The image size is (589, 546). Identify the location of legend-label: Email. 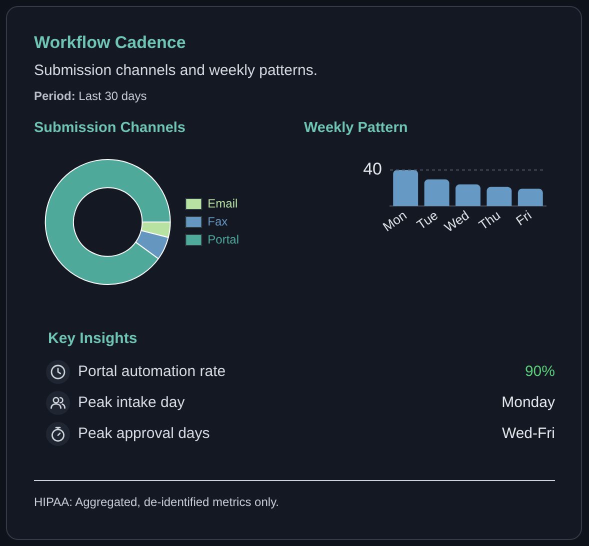
(223, 203).